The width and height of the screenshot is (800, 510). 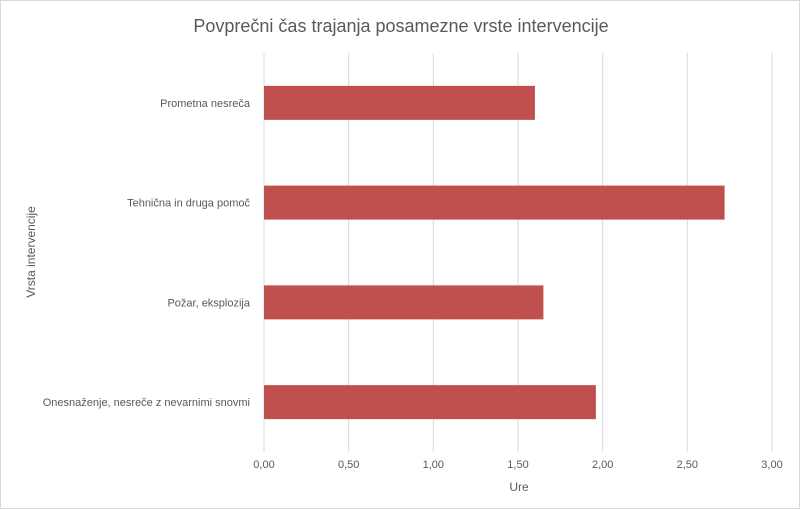 I want to click on category-label: Tehnična in druga pomoč, so click(x=188, y=204).